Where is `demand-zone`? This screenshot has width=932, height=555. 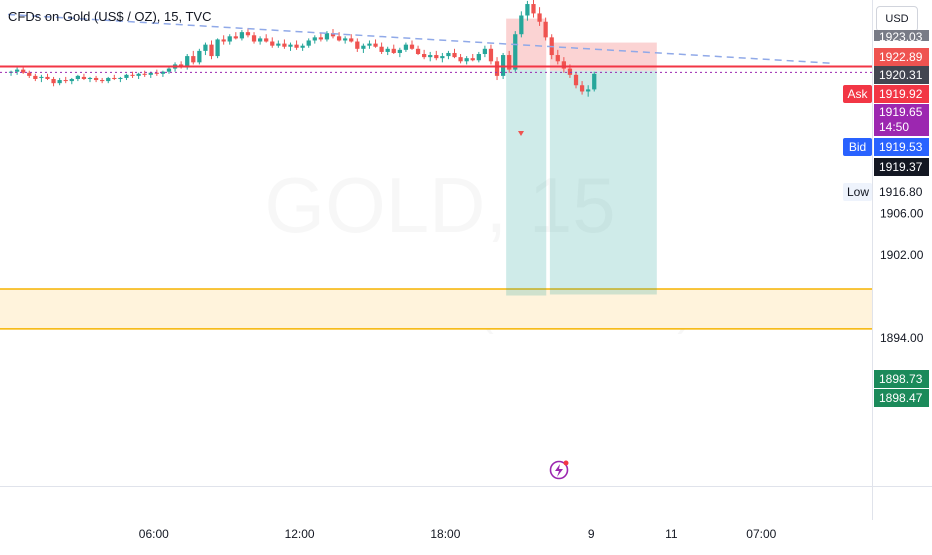
demand-zone is located at coordinates (436, 308).